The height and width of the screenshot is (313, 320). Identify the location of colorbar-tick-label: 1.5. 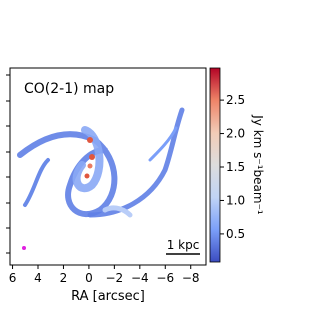
(235, 167).